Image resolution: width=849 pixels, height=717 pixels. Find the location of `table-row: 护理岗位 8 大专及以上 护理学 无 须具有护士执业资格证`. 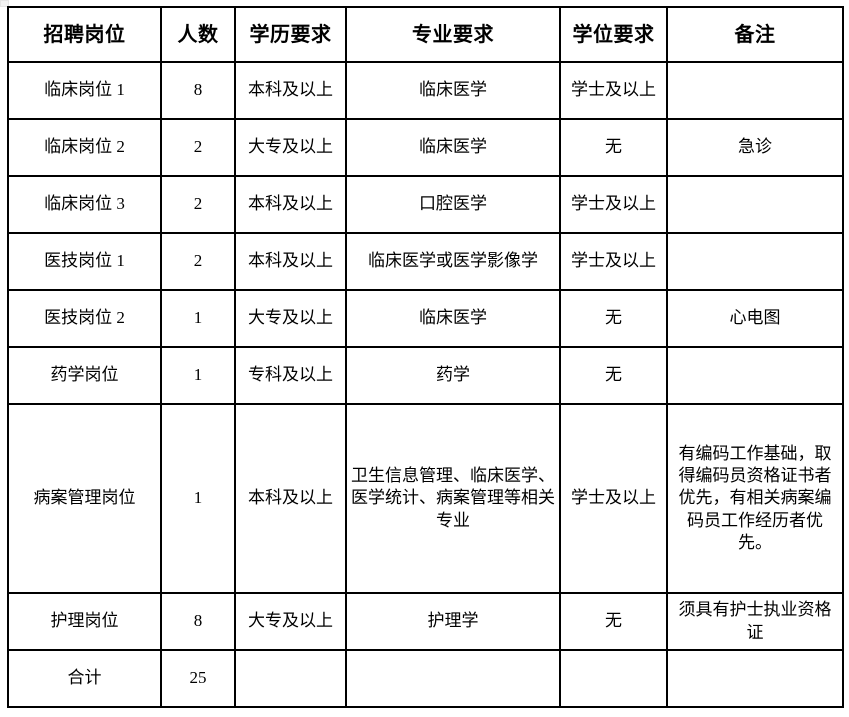

table-row: 护理岗位 8 大专及以上 护理学 无 须具有护士执业资格证 is located at coordinates (425, 621).